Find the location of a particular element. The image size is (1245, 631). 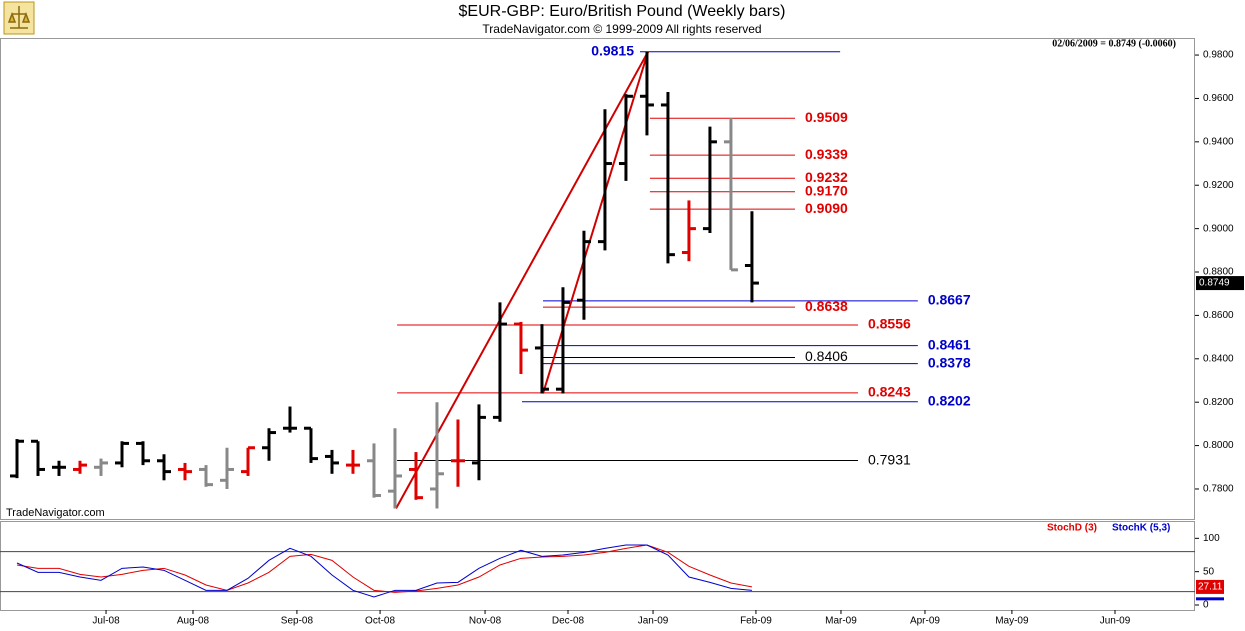

y-tick-label: 0.9400 is located at coordinates (1218, 141).